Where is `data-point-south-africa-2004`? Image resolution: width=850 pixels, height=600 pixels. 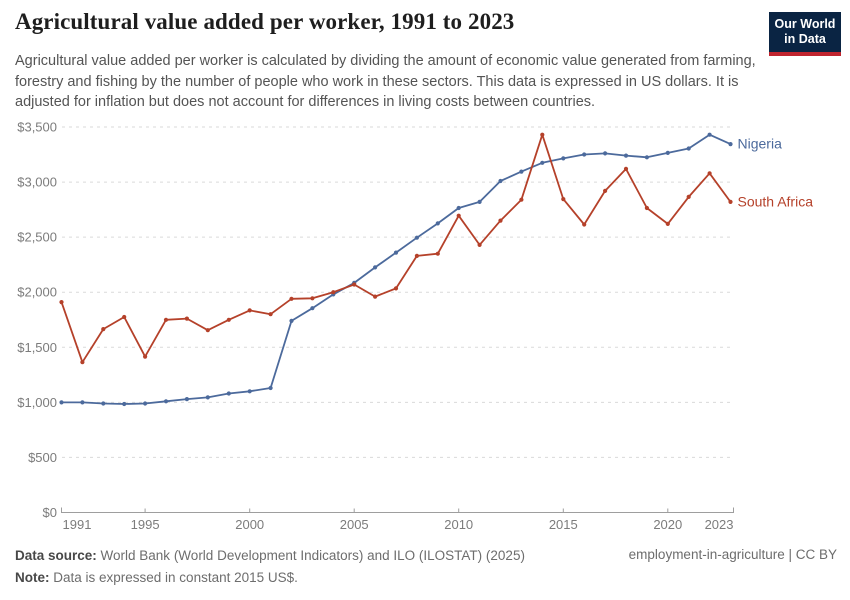
data-point-south-africa-2004 is located at coordinates (333, 292).